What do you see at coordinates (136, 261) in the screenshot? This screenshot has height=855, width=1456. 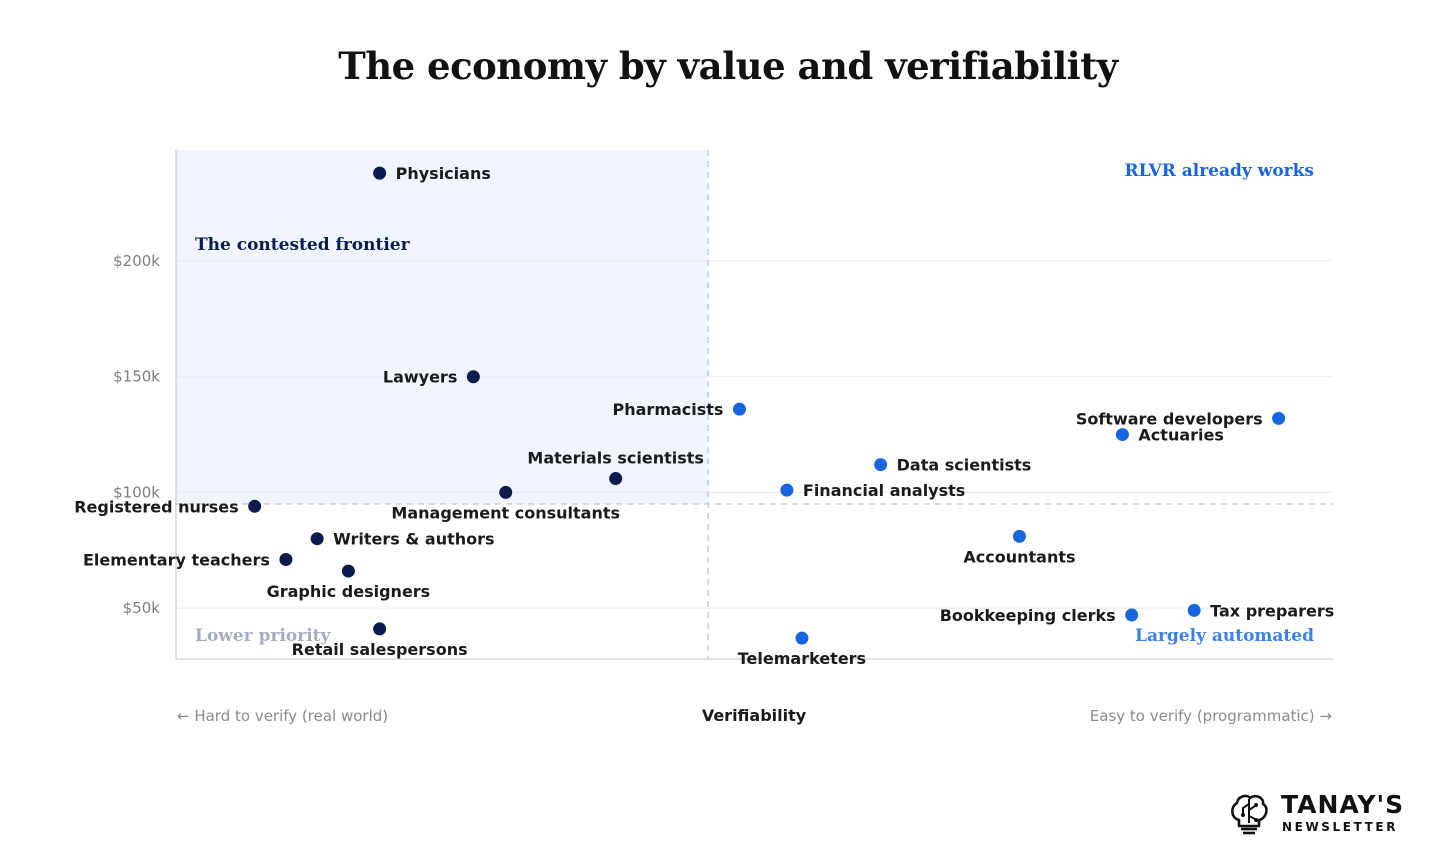 I see `y-tick-label: $200k` at bounding box center [136, 261].